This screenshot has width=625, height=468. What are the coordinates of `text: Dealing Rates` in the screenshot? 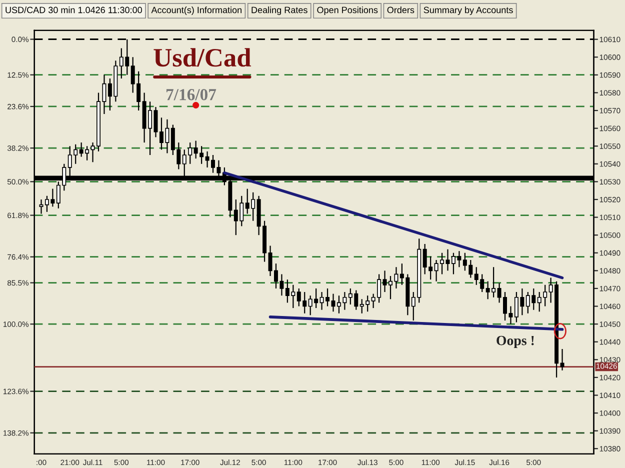 It's located at (280, 10).